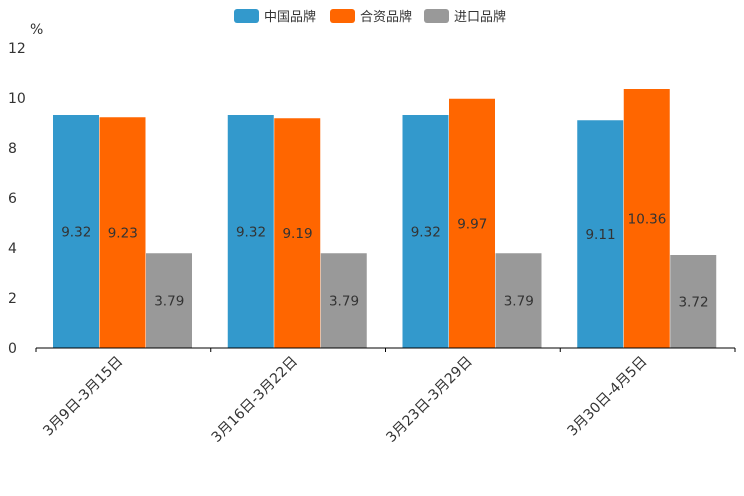 This screenshot has width=744, height=496. Describe the element at coordinates (17, 49) in the screenshot. I see `y-tick-label: 12` at that location.